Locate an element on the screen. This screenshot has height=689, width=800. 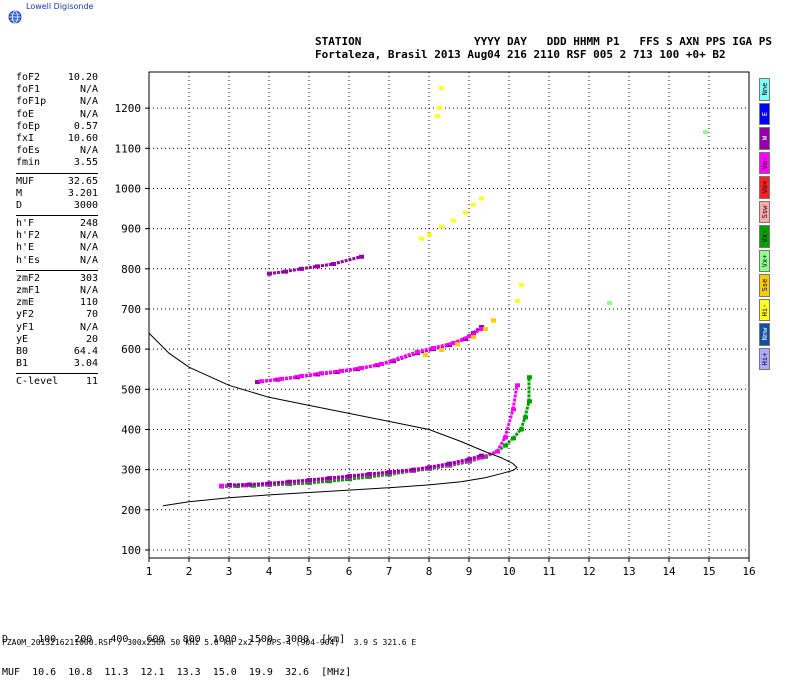
legend-label: Hi- is located at coordinates (765, 309).